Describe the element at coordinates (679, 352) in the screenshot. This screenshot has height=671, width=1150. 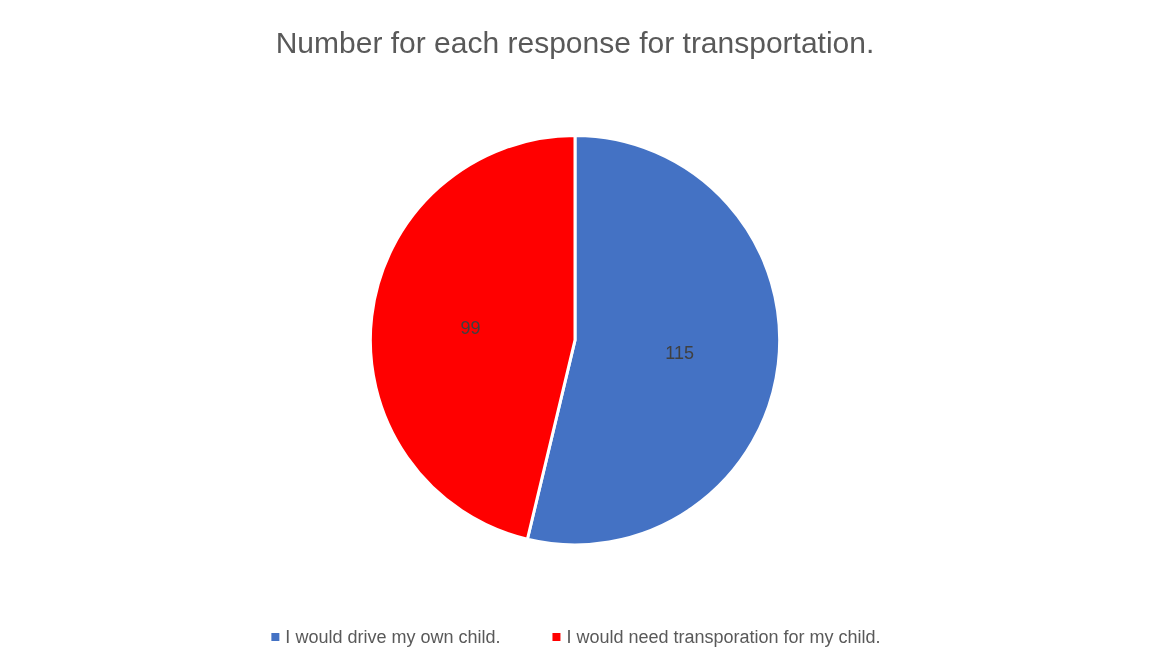
I see `data-label: 115` at that location.